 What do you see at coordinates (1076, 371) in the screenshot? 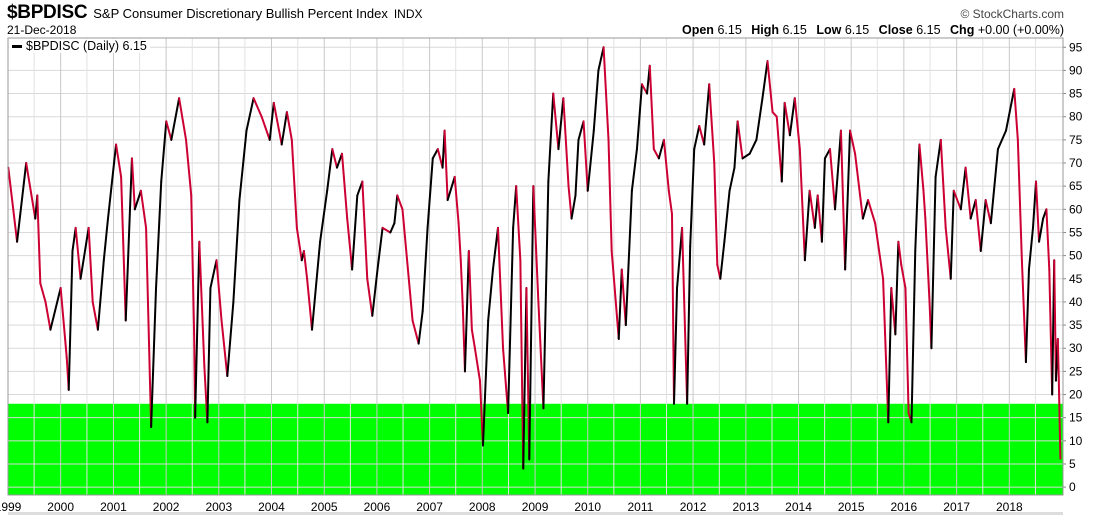
I see `y-tick-label: 25` at bounding box center [1076, 371].